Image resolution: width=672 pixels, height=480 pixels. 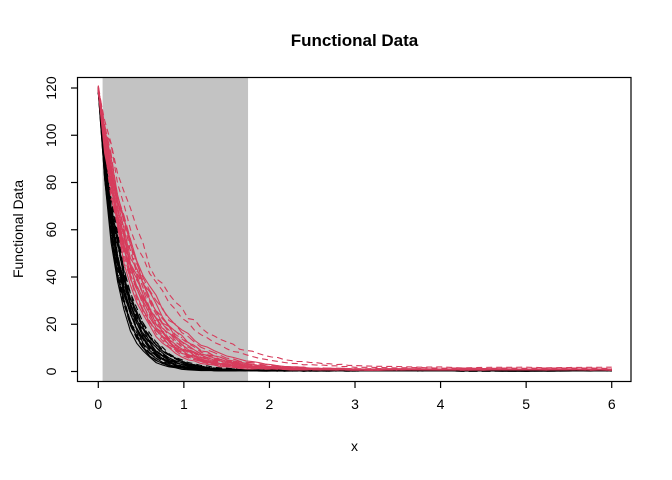 I want to click on x-tick-label: 2, so click(x=270, y=404).